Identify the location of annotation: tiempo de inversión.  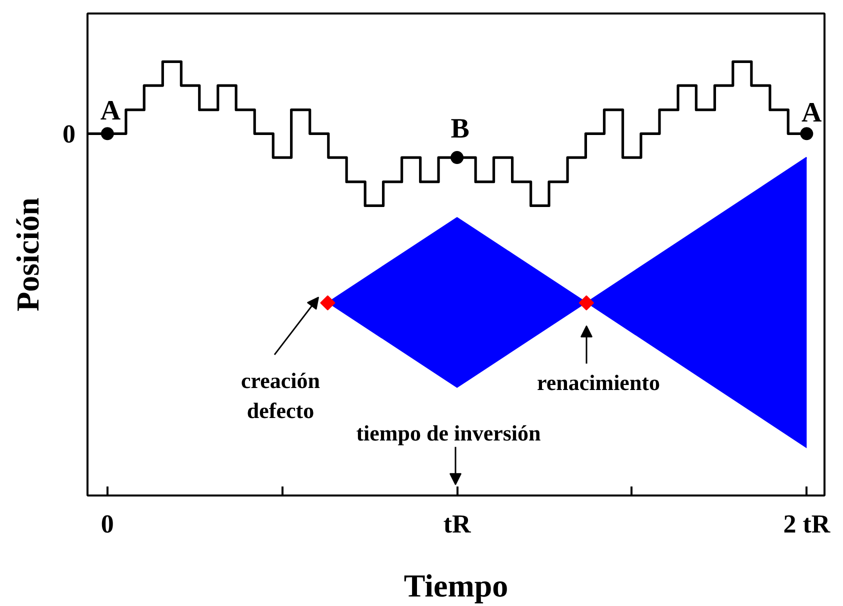
(448, 433).